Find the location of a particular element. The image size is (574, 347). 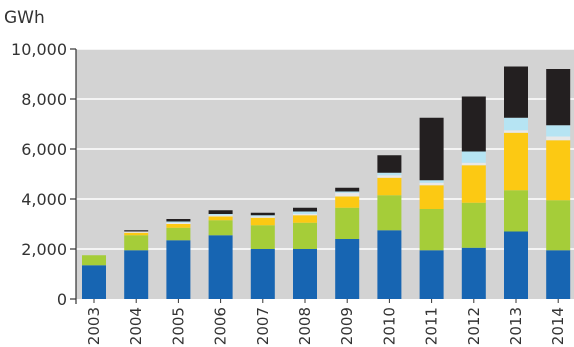

y-tick-label: 2,000 is located at coordinates (44, 249).